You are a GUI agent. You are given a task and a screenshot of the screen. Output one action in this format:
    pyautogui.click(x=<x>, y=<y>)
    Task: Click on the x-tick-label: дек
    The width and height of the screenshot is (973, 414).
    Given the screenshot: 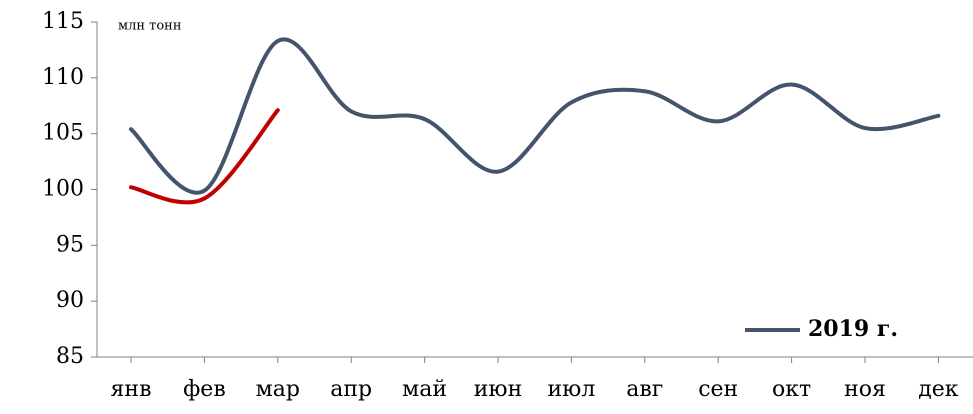 What is the action you would take?
    pyautogui.click(x=938, y=389)
    